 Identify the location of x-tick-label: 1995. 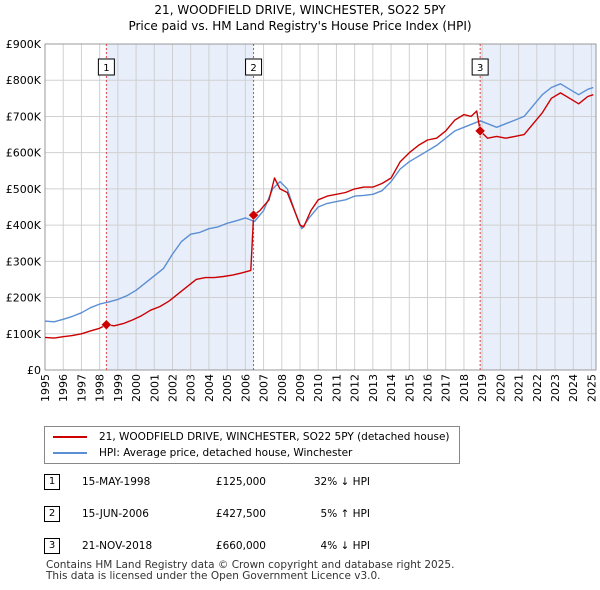
(45, 388).